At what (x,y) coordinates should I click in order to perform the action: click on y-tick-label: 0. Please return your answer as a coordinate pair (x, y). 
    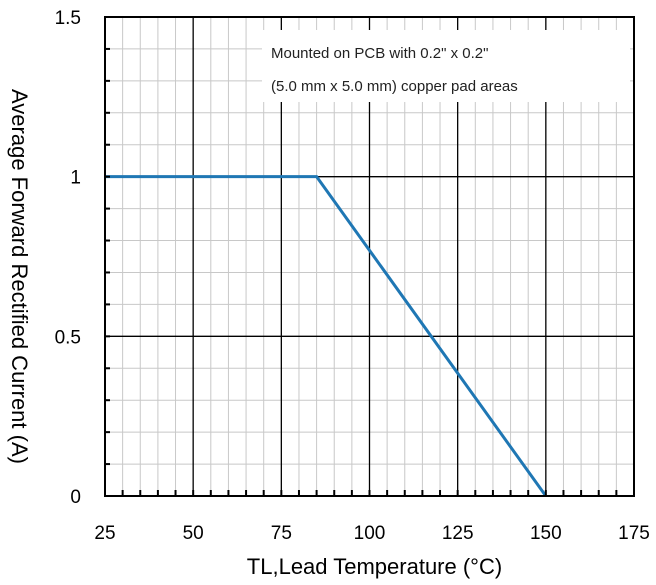
    Looking at the image, I should click on (75, 497).